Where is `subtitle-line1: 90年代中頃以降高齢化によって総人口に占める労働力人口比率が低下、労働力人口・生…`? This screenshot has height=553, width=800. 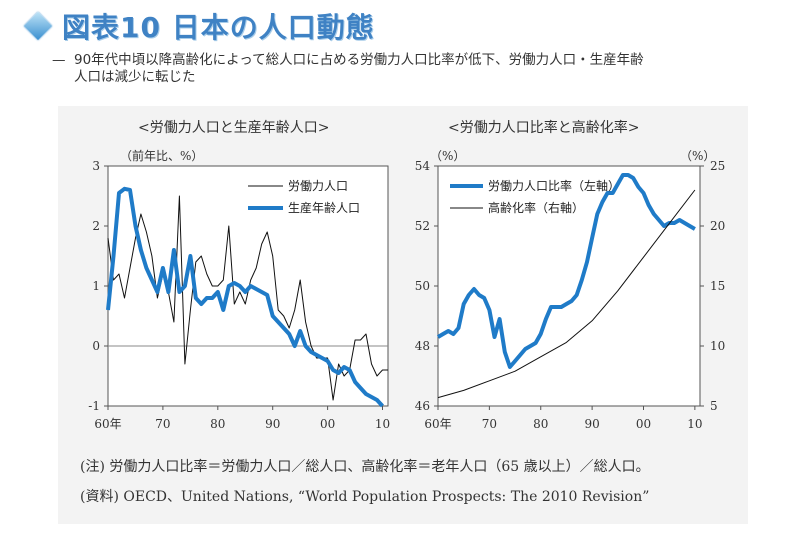 subtitle-line1: 90年代中頃以降高齢化によって総人口に占める労働力人口比率が低下、労働力人口・生… is located at coordinates (359, 60).